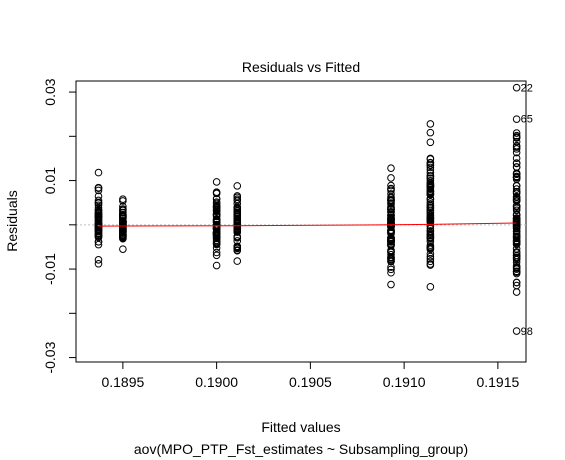  What do you see at coordinates (301, 67) in the screenshot?
I see `chart-title: Residuals vs Fitted` at bounding box center [301, 67].